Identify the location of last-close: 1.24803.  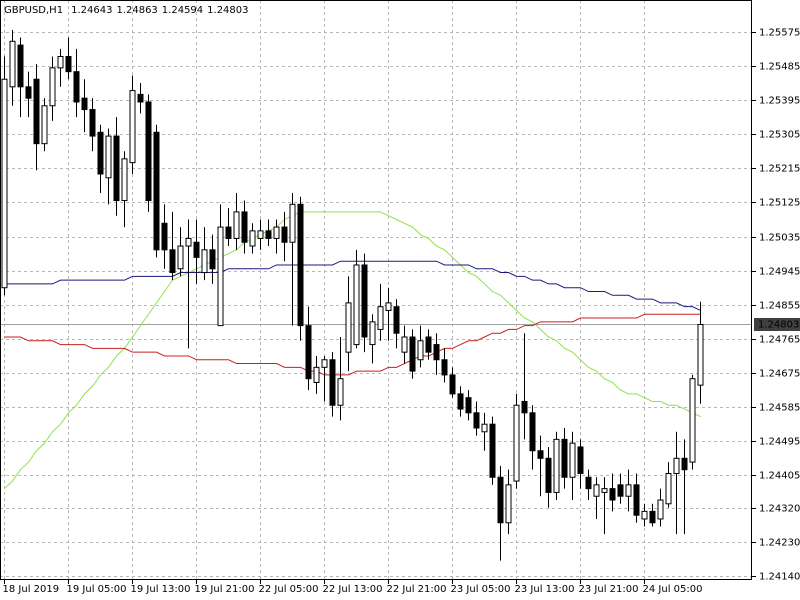
(227, 10).